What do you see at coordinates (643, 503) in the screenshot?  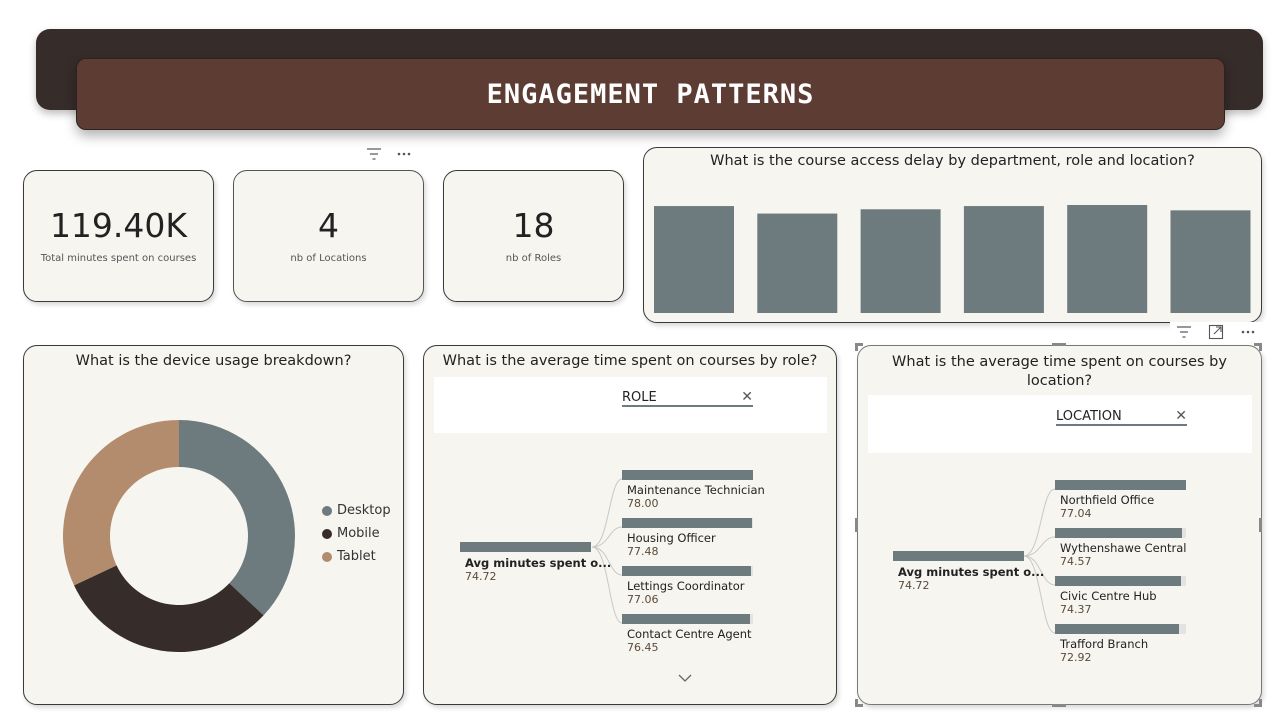 I see `decomp-node-value: 78.00` at bounding box center [643, 503].